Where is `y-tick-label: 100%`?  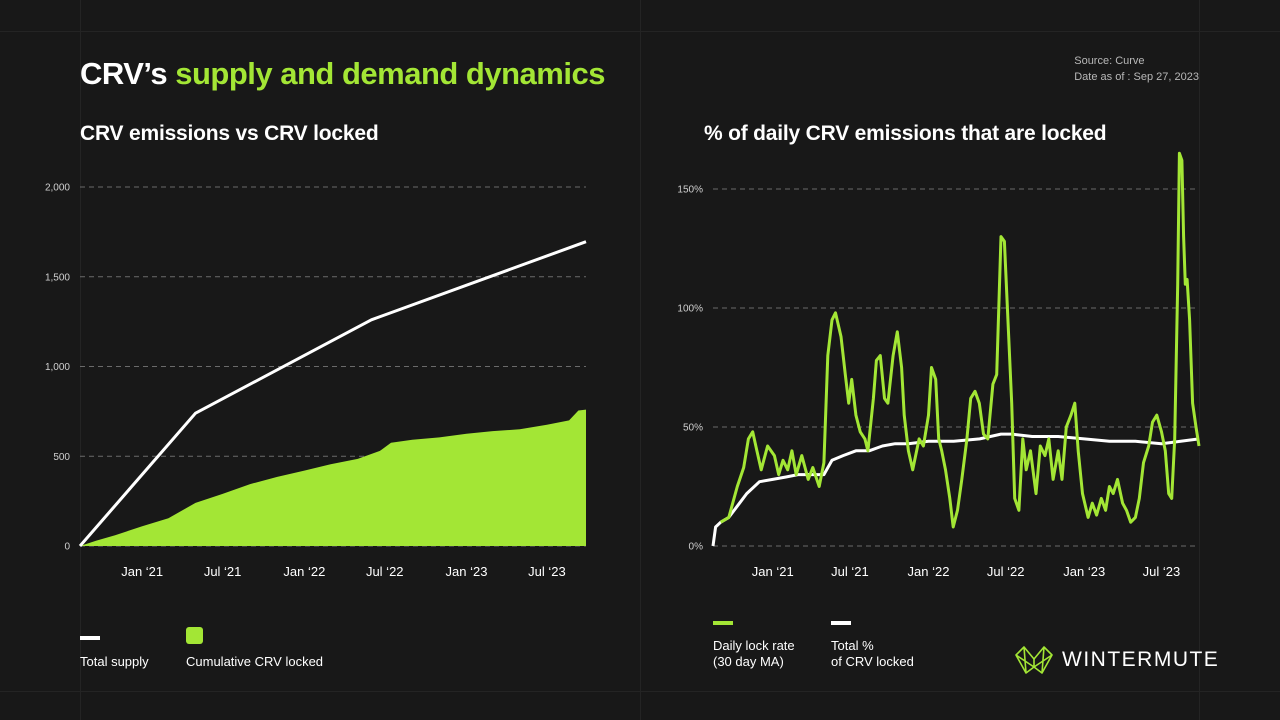 y-tick-label: 100% is located at coordinates (690, 309).